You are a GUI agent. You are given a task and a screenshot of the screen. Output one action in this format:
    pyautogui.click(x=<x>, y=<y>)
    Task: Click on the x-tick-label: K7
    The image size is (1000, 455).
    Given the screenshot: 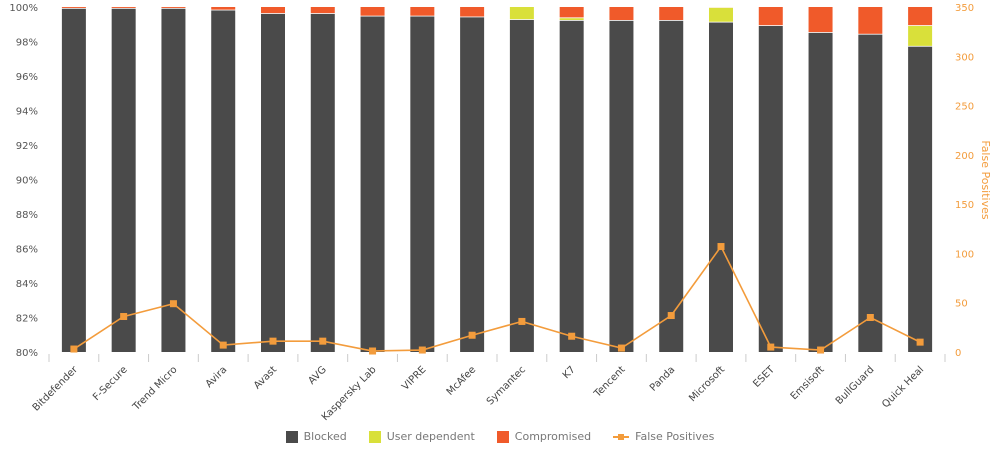 What is the action you would take?
    pyautogui.click(x=569, y=372)
    